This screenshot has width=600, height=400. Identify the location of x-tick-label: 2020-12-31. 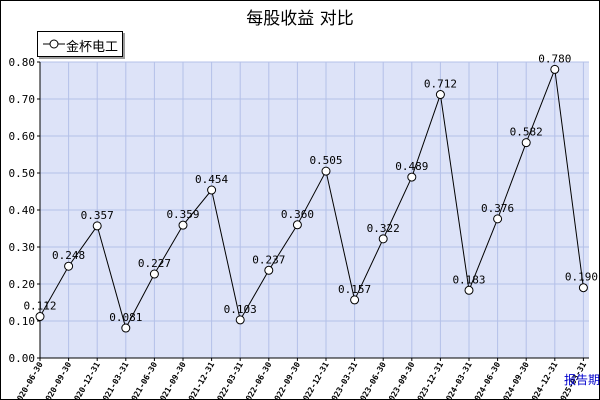
(86, 380).